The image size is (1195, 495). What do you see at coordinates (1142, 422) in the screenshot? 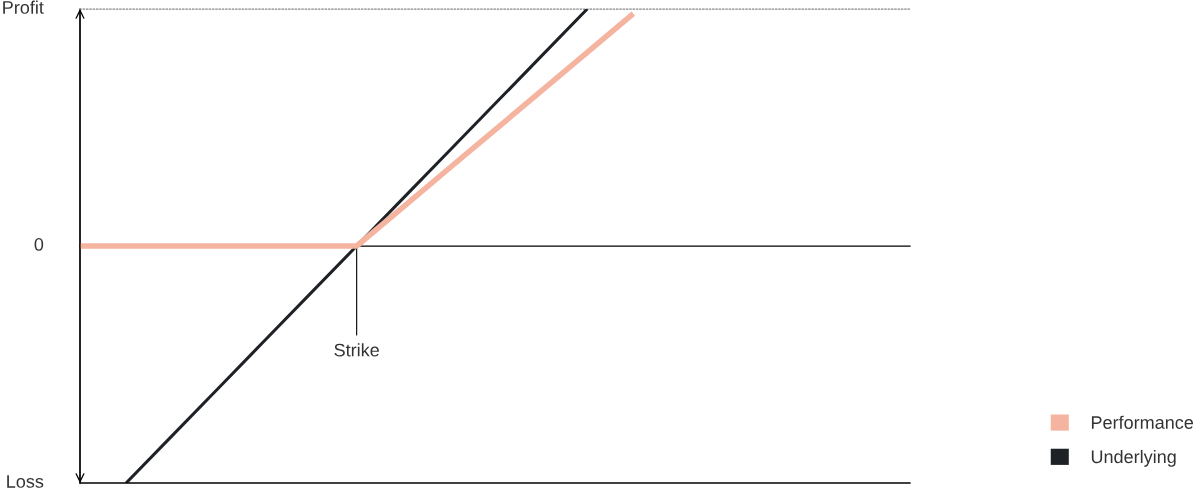
I see `legend-label: Performance` at bounding box center [1142, 422].